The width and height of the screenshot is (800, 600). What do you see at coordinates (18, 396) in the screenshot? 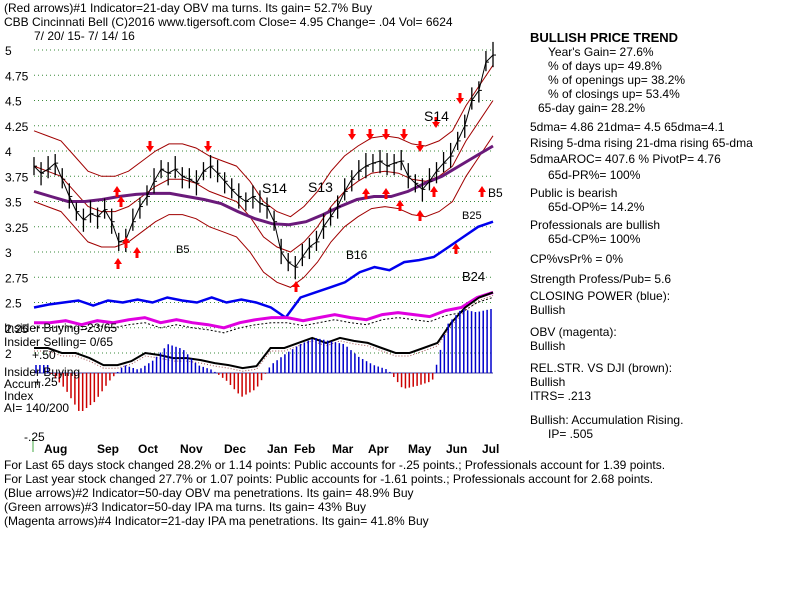
I see `index-label: Index` at bounding box center [18, 396].